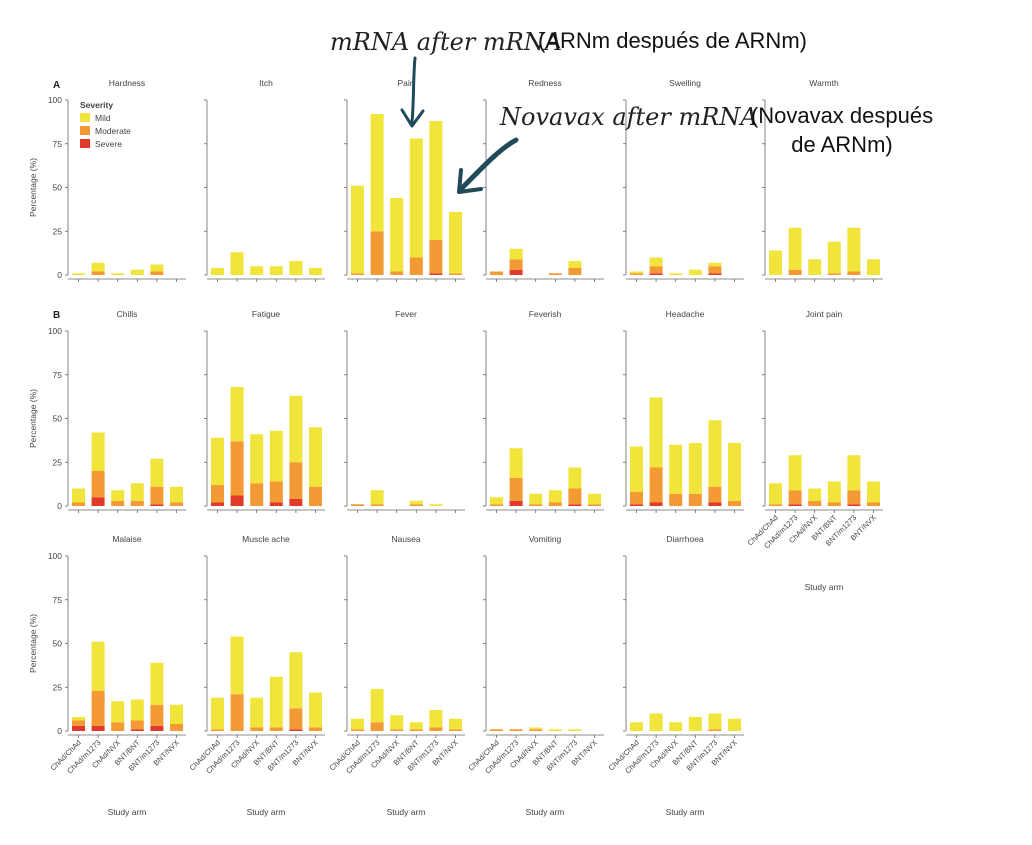 This screenshot has width=1032, height=845. What do you see at coordinates (545, 83) in the screenshot?
I see `panel-title: Redness` at bounding box center [545, 83].